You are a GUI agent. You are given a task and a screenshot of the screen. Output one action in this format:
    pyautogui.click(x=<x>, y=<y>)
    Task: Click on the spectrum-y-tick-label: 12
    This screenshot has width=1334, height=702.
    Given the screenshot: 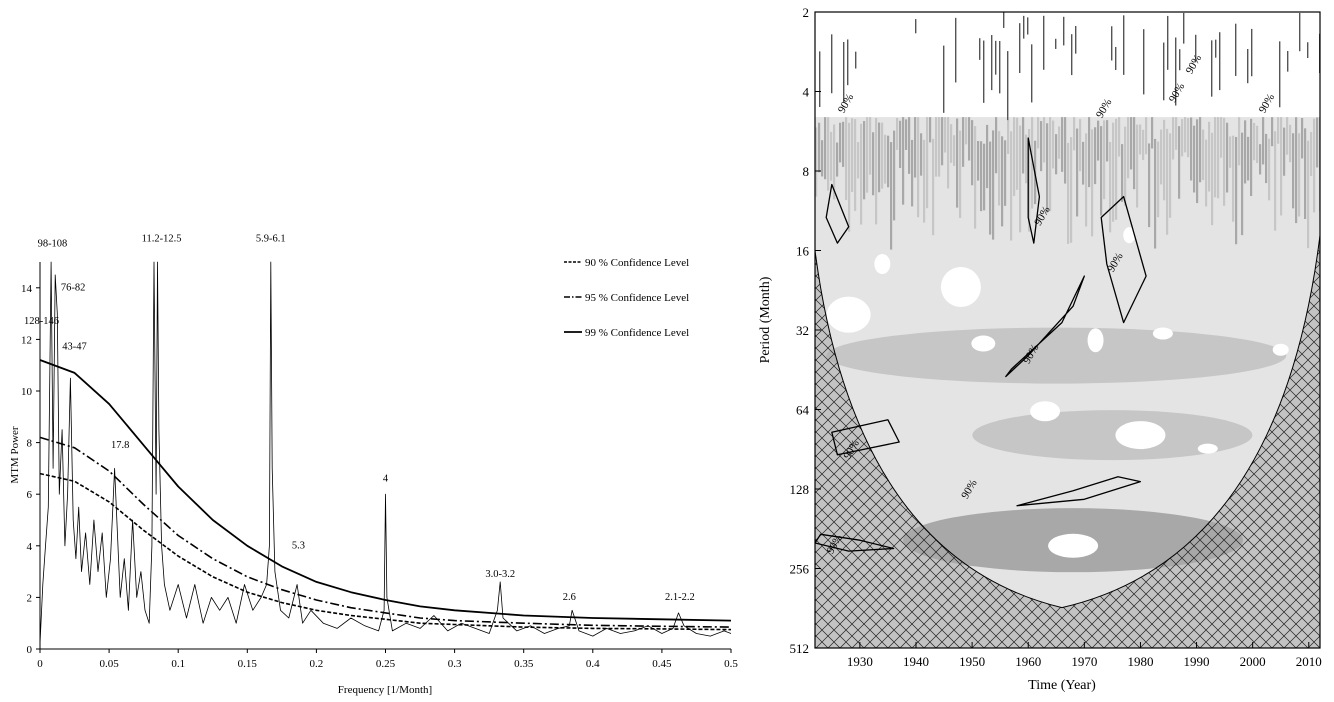 What is the action you would take?
    pyautogui.click(x=26, y=340)
    